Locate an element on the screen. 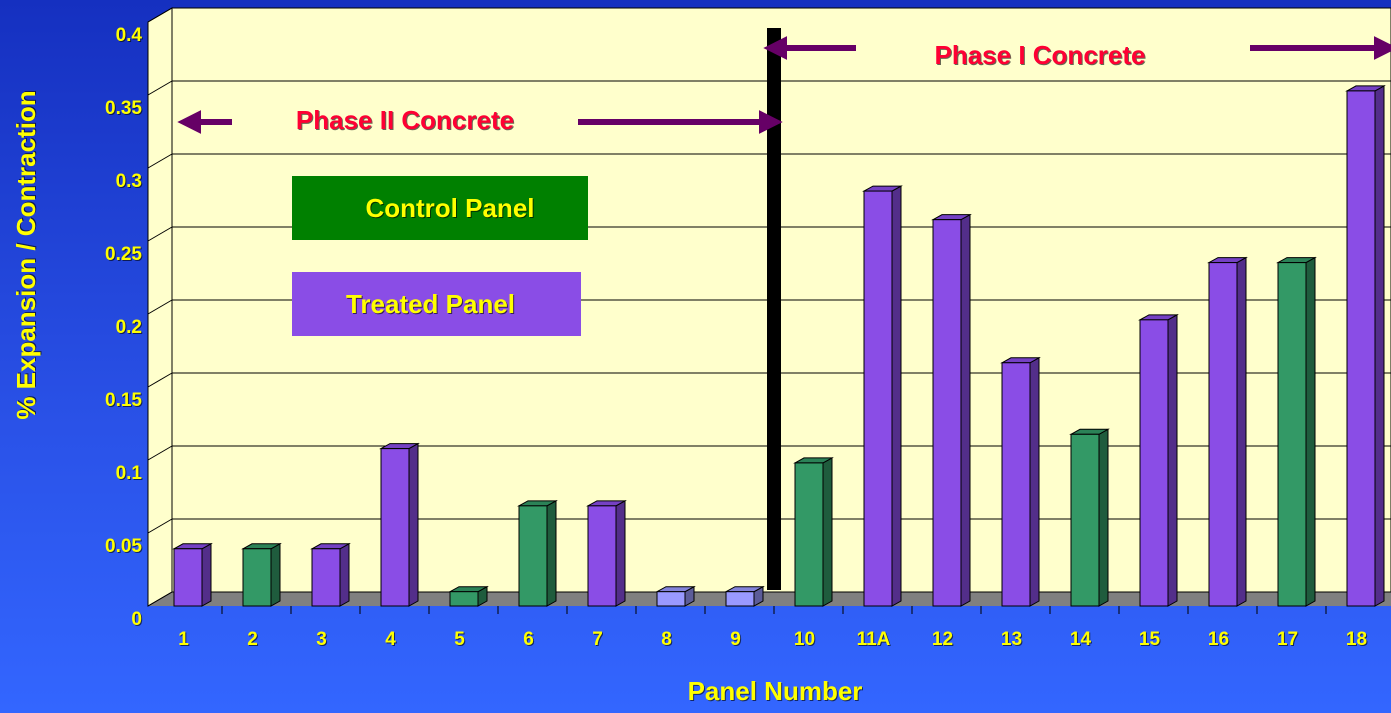  y-tick-label: 0.15 is located at coordinates (123, 400).